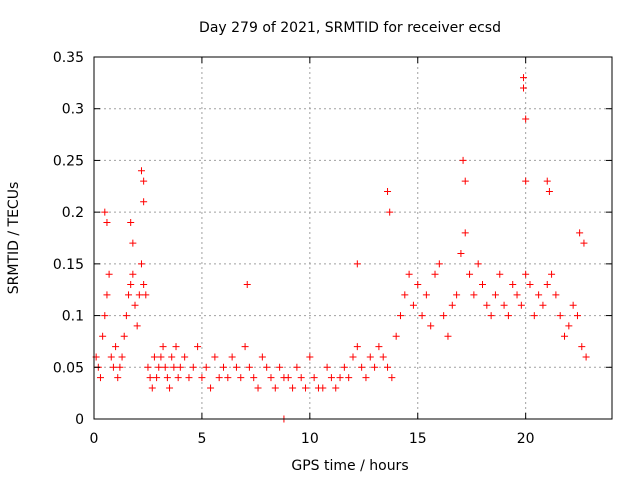 The height and width of the screenshot is (480, 640). I want to click on x-tick-label: 5, so click(201, 439).